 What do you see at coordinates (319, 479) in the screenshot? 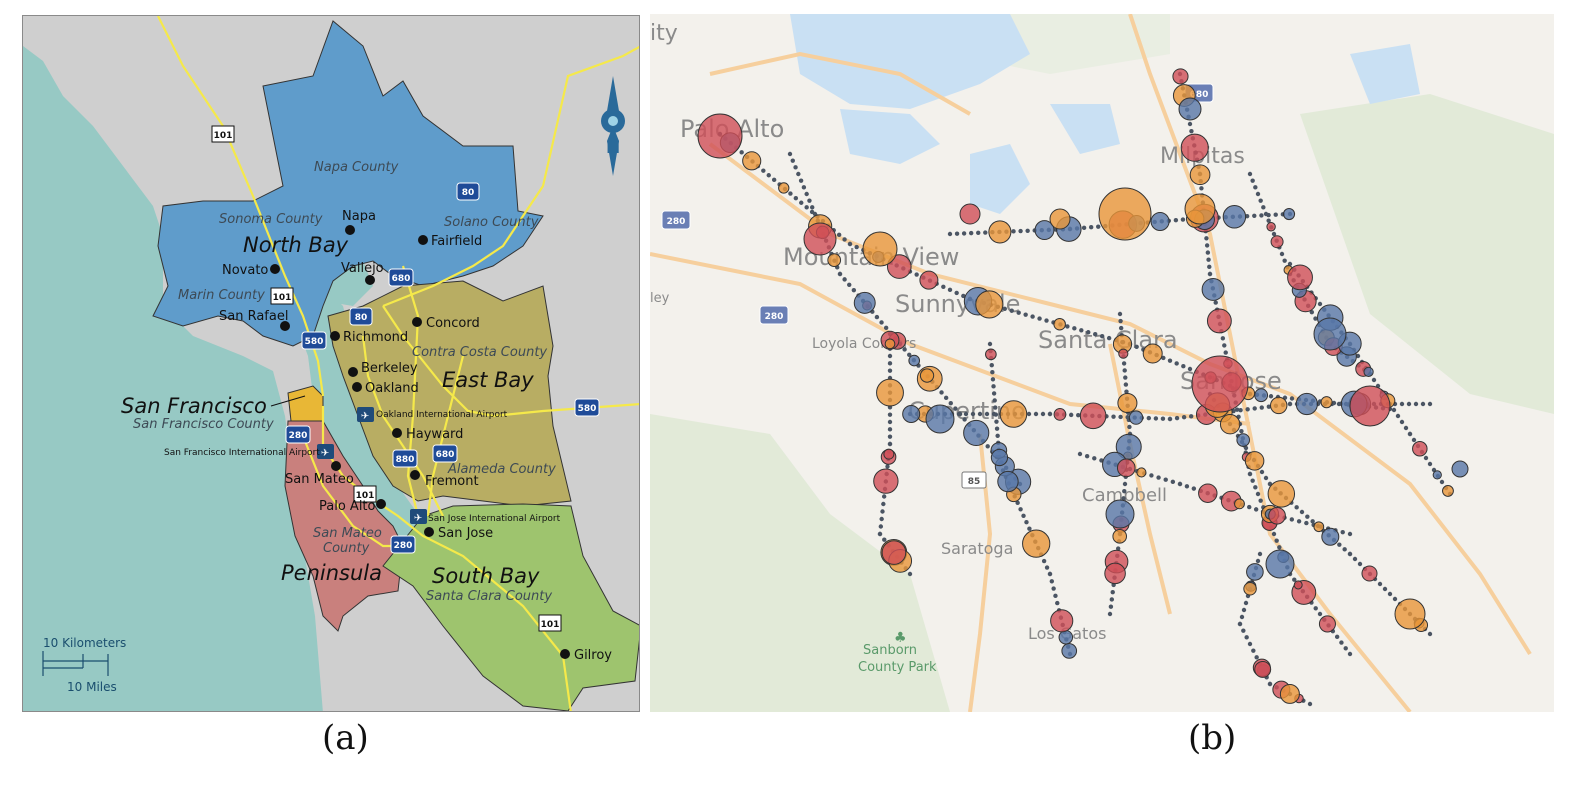
I see `city-san-mateo: San Mateo` at bounding box center [319, 479].